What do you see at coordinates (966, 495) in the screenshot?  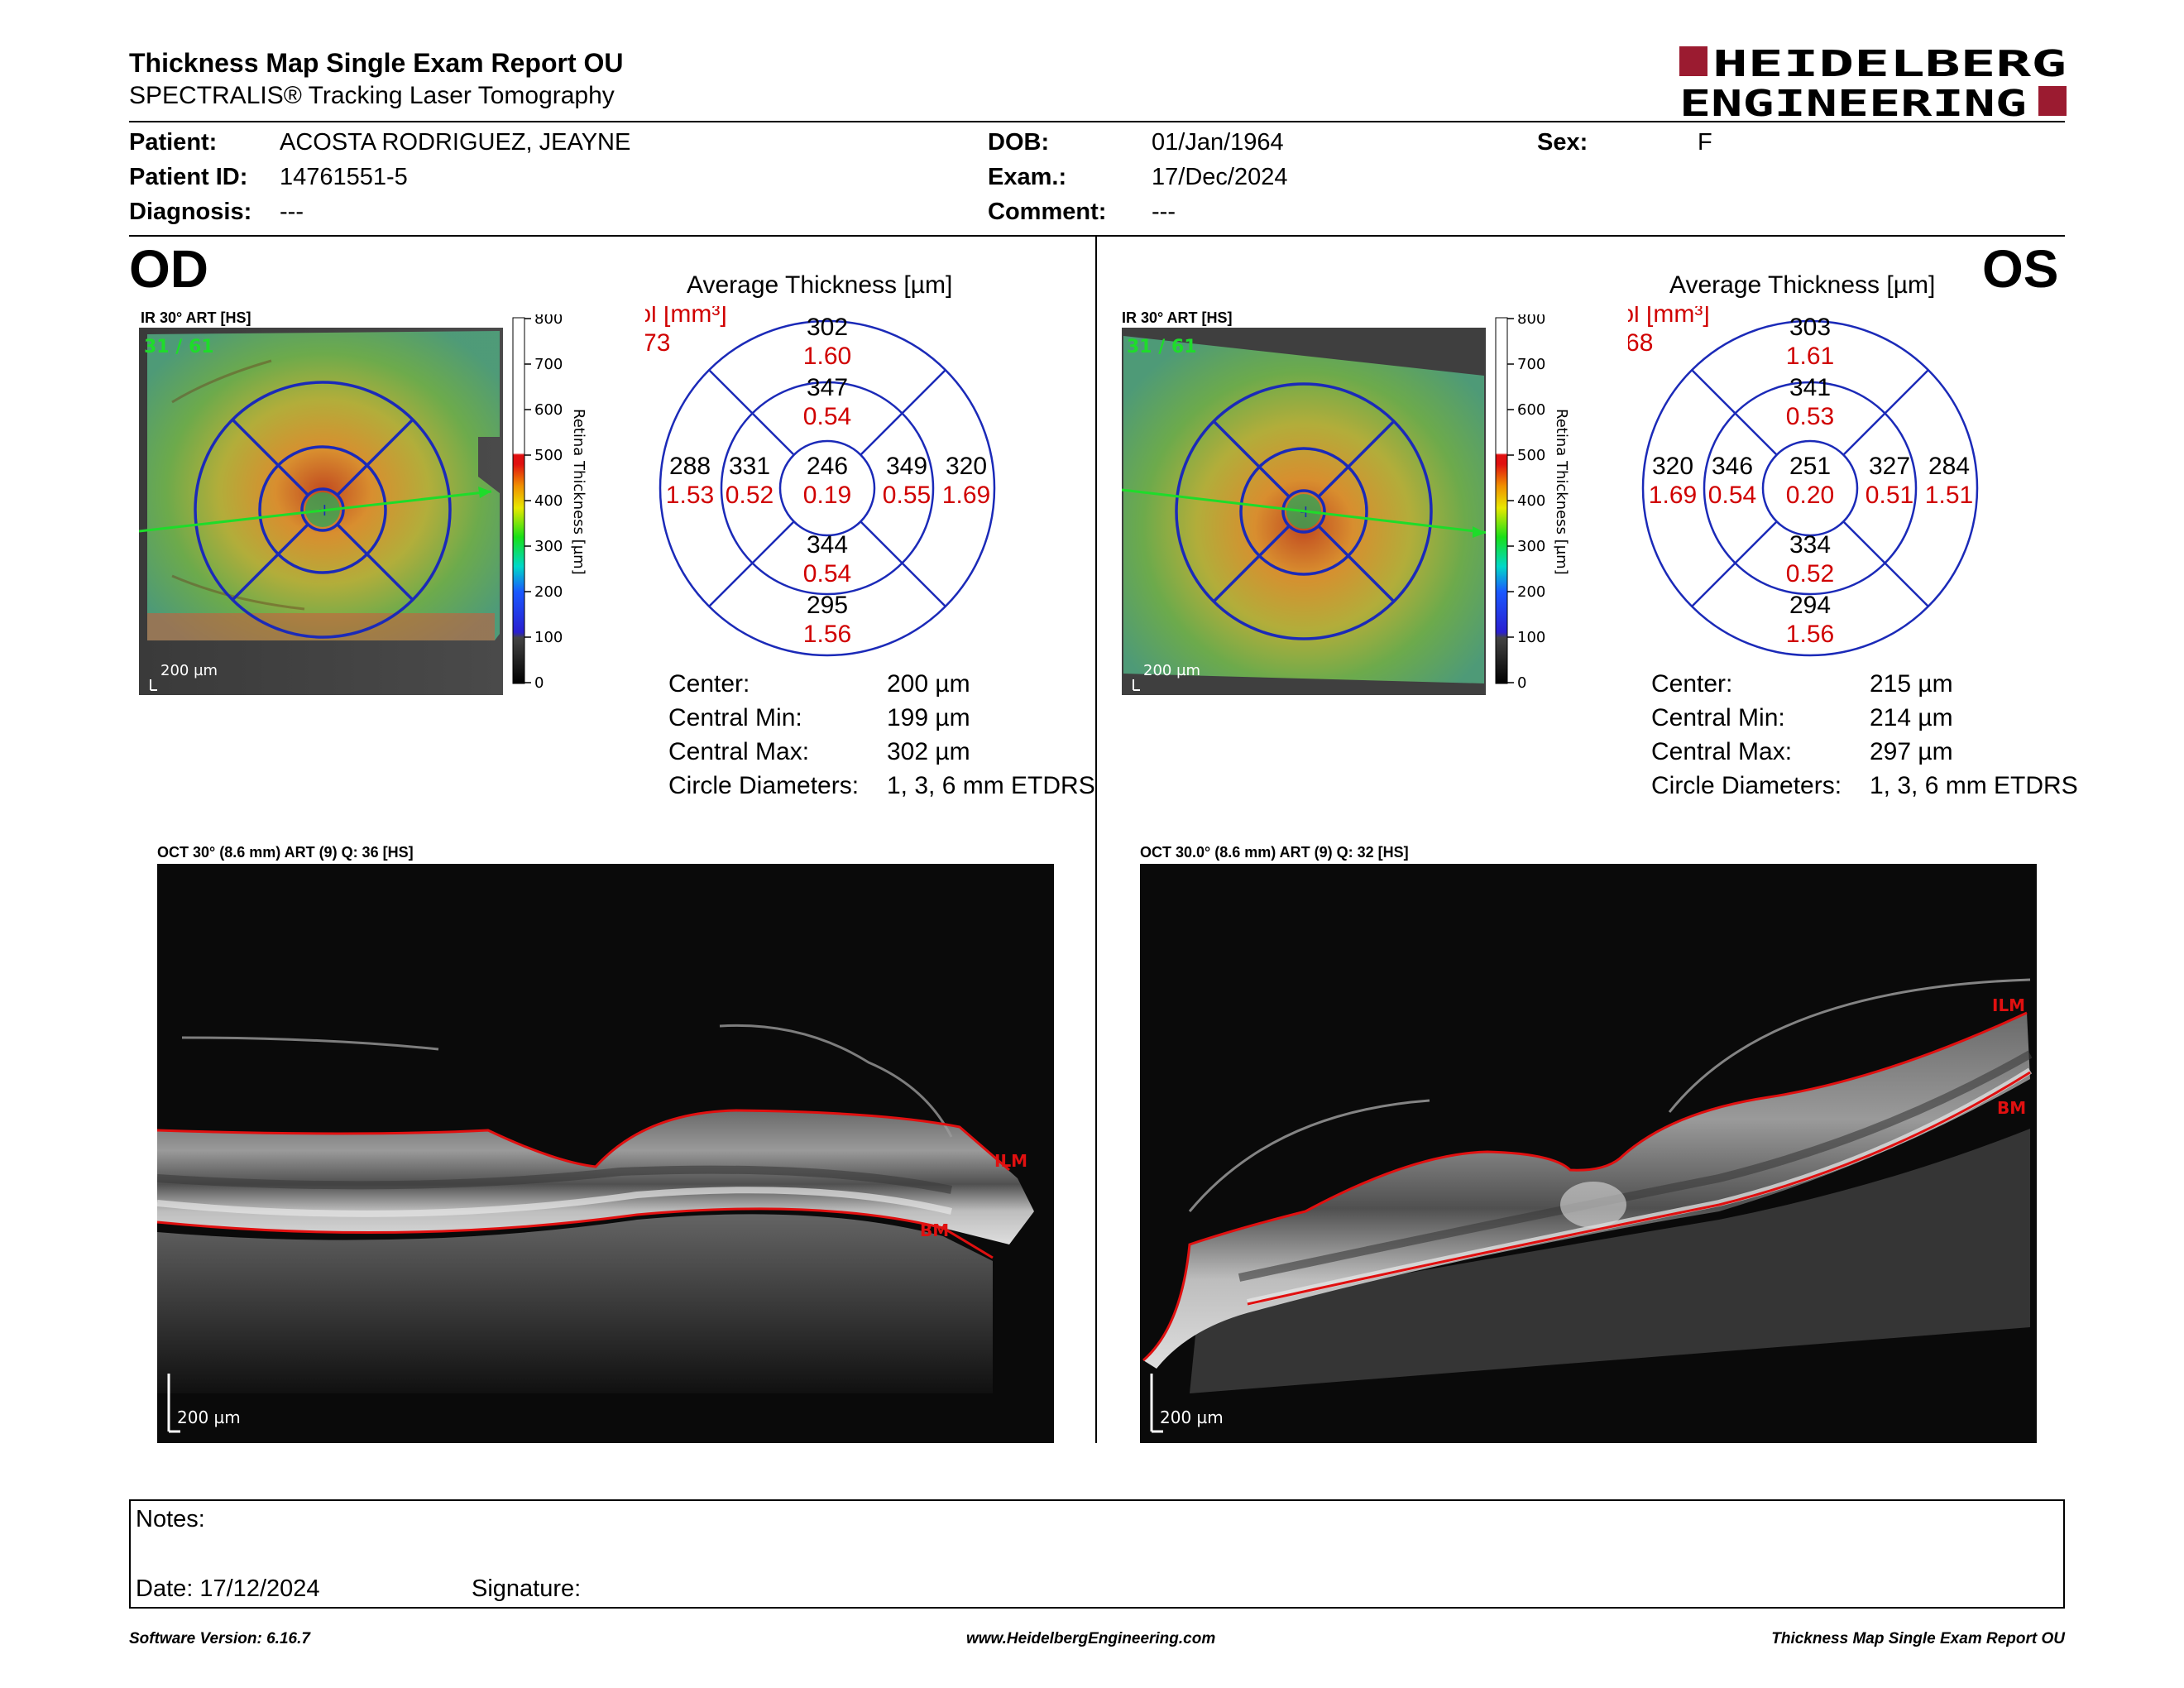 I see `od-outer-right-volume: 1.69` at bounding box center [966, 495].